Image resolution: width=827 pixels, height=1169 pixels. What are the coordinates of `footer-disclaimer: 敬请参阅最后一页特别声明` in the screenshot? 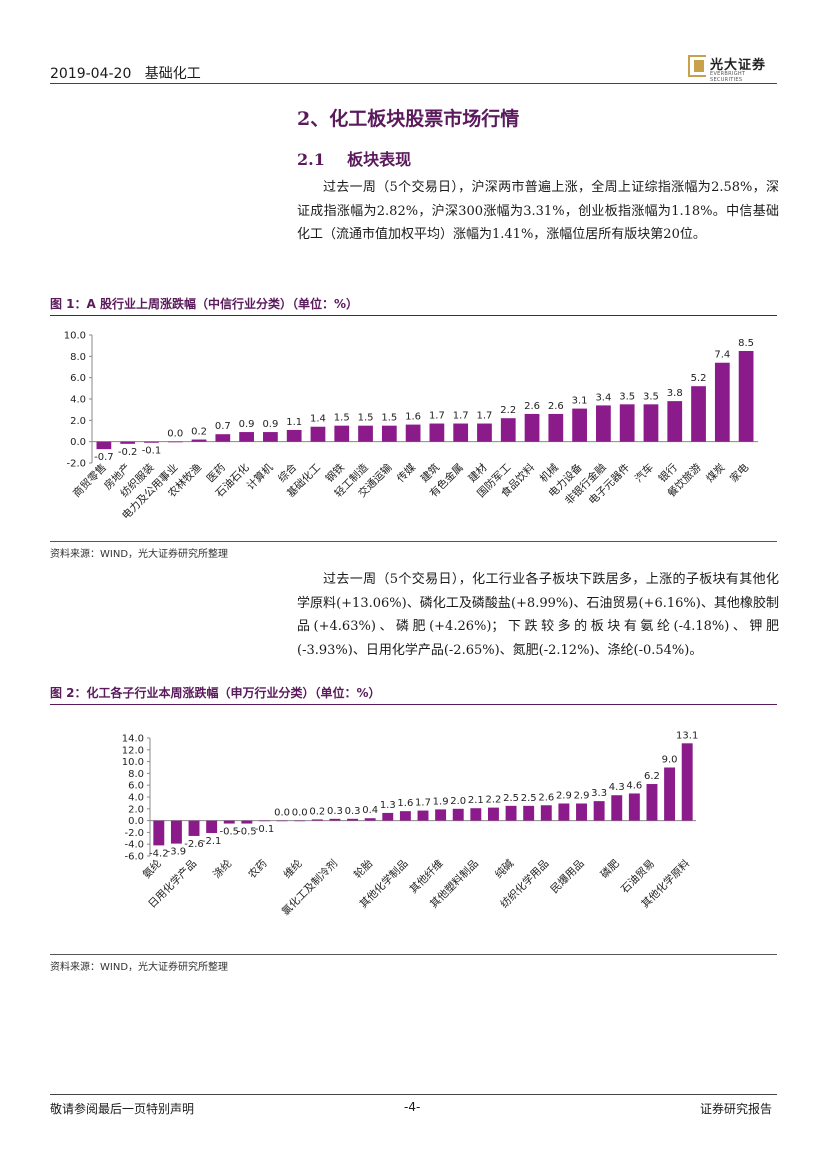 It's located at (122, 1109).